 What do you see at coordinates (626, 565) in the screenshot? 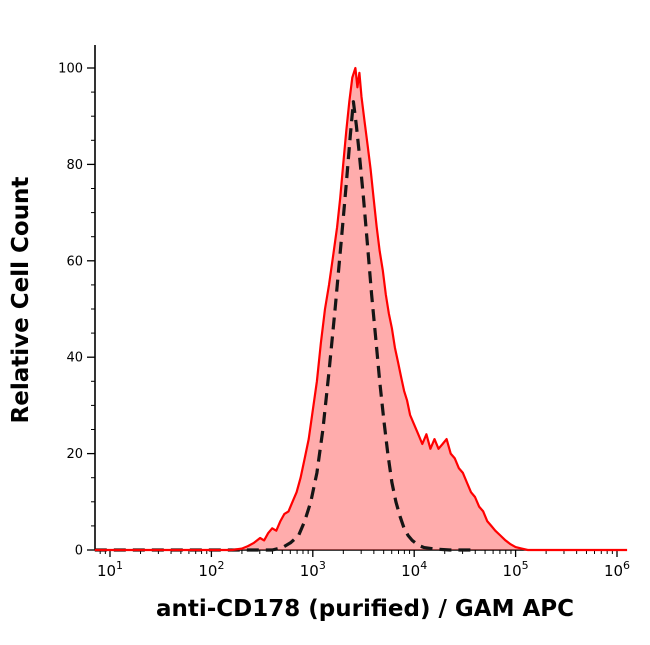
I see `x-tick-exponent: 6` at bounding box center [626, 565].